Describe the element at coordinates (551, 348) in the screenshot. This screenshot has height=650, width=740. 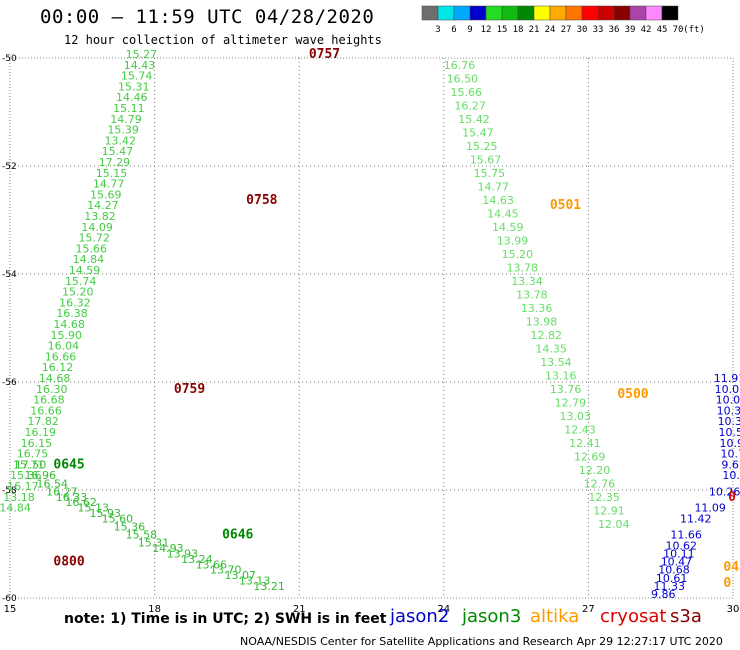
I see `data-label: 14.35` at that location.